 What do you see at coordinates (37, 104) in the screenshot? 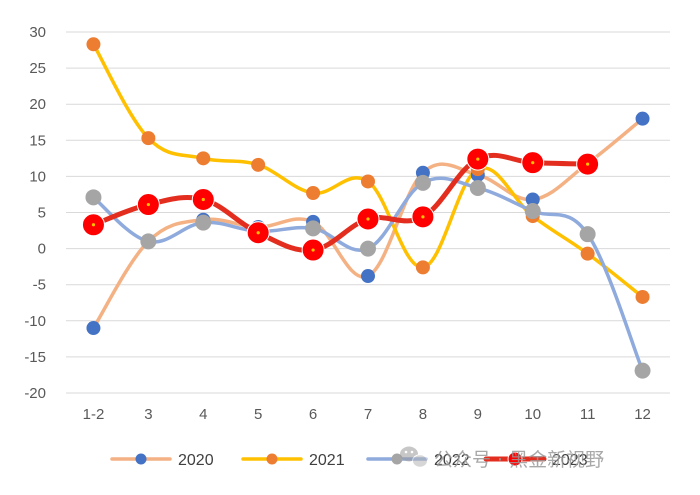
I see `y-tick-label: 20` at bounding box center [37, 104].